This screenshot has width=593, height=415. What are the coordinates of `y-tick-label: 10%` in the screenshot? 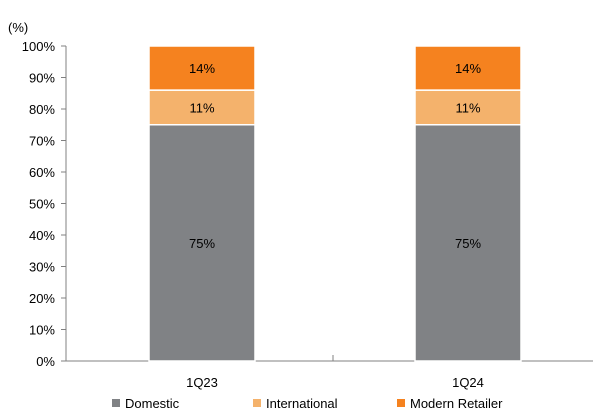 It's located at (42, 330).